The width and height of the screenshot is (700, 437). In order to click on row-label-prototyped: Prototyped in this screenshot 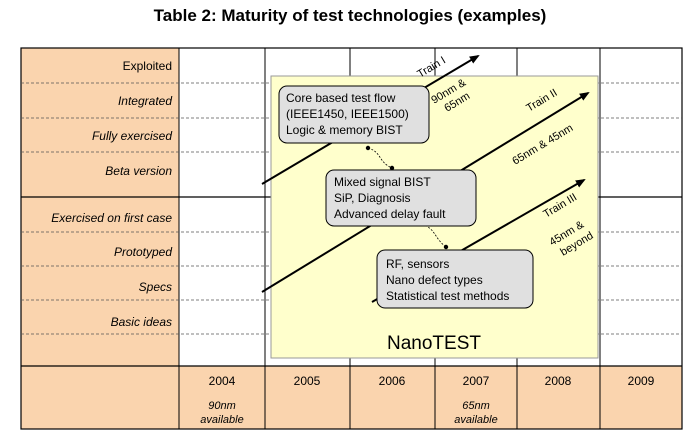, I will do `click(143, 252)`.